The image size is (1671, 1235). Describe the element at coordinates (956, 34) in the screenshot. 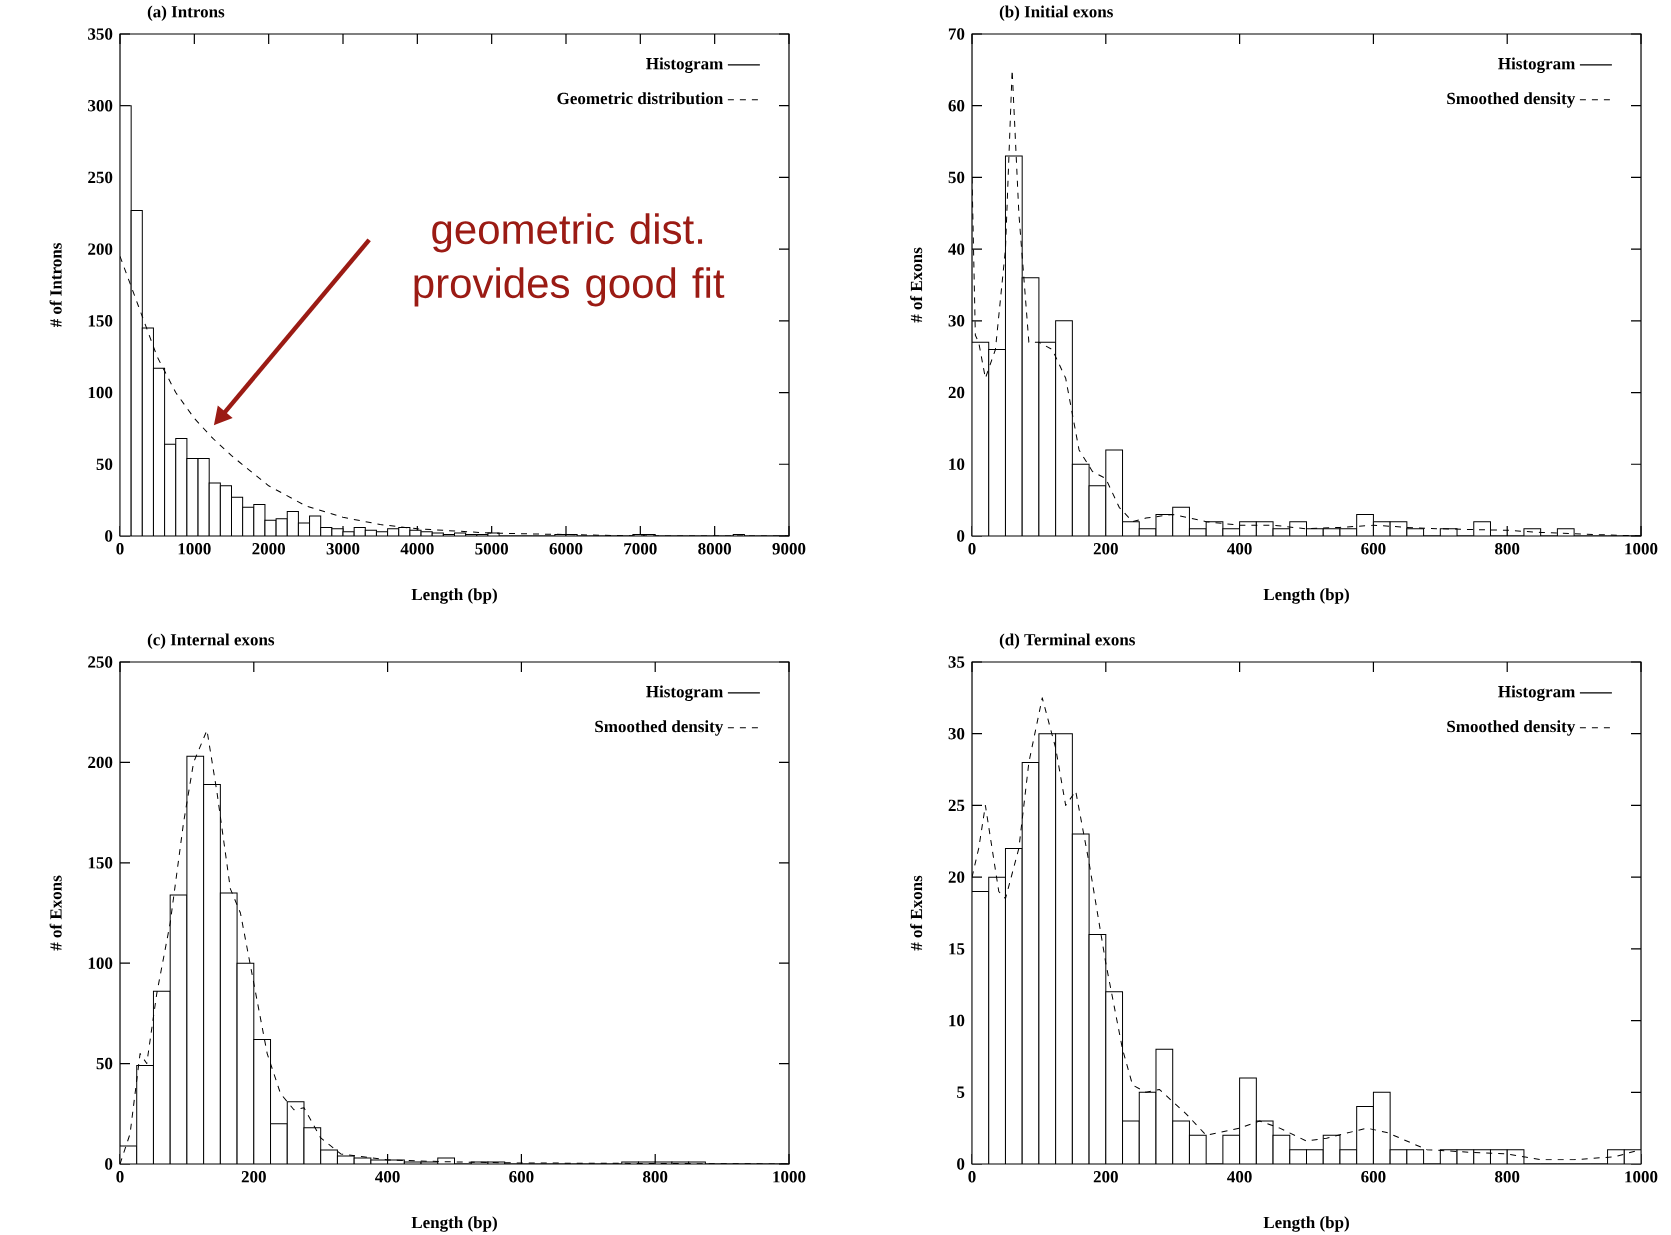

I see `y-tick-label: 70` at that location.